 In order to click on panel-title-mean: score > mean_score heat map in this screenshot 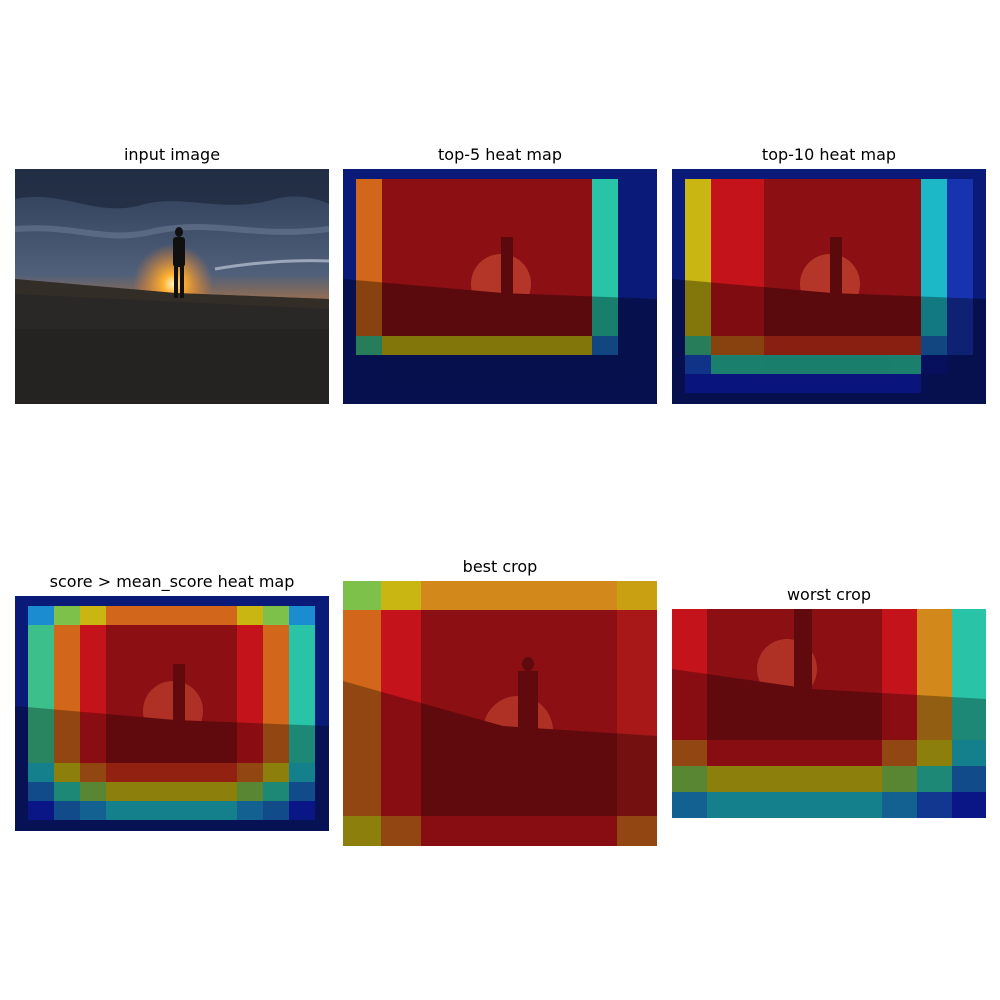, I will do `click(172, 581)`.